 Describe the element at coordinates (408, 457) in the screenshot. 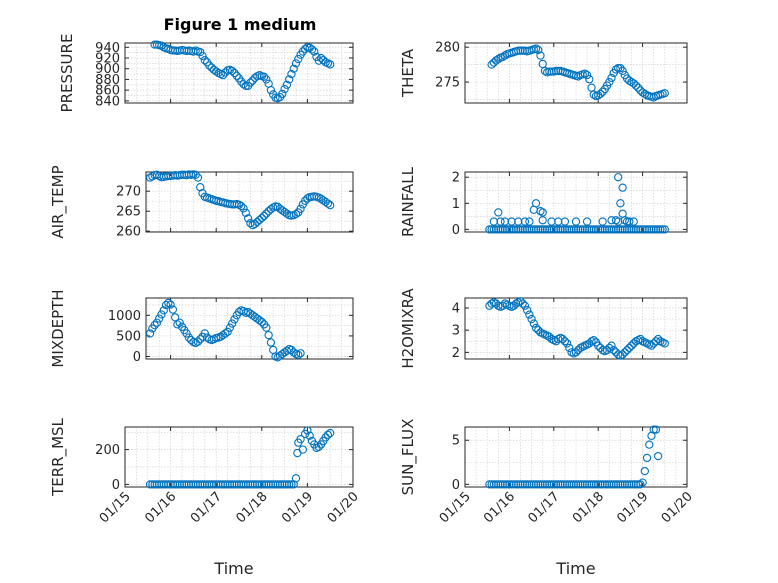

I see `y-axis-label: SUN_FLUX` at that location.